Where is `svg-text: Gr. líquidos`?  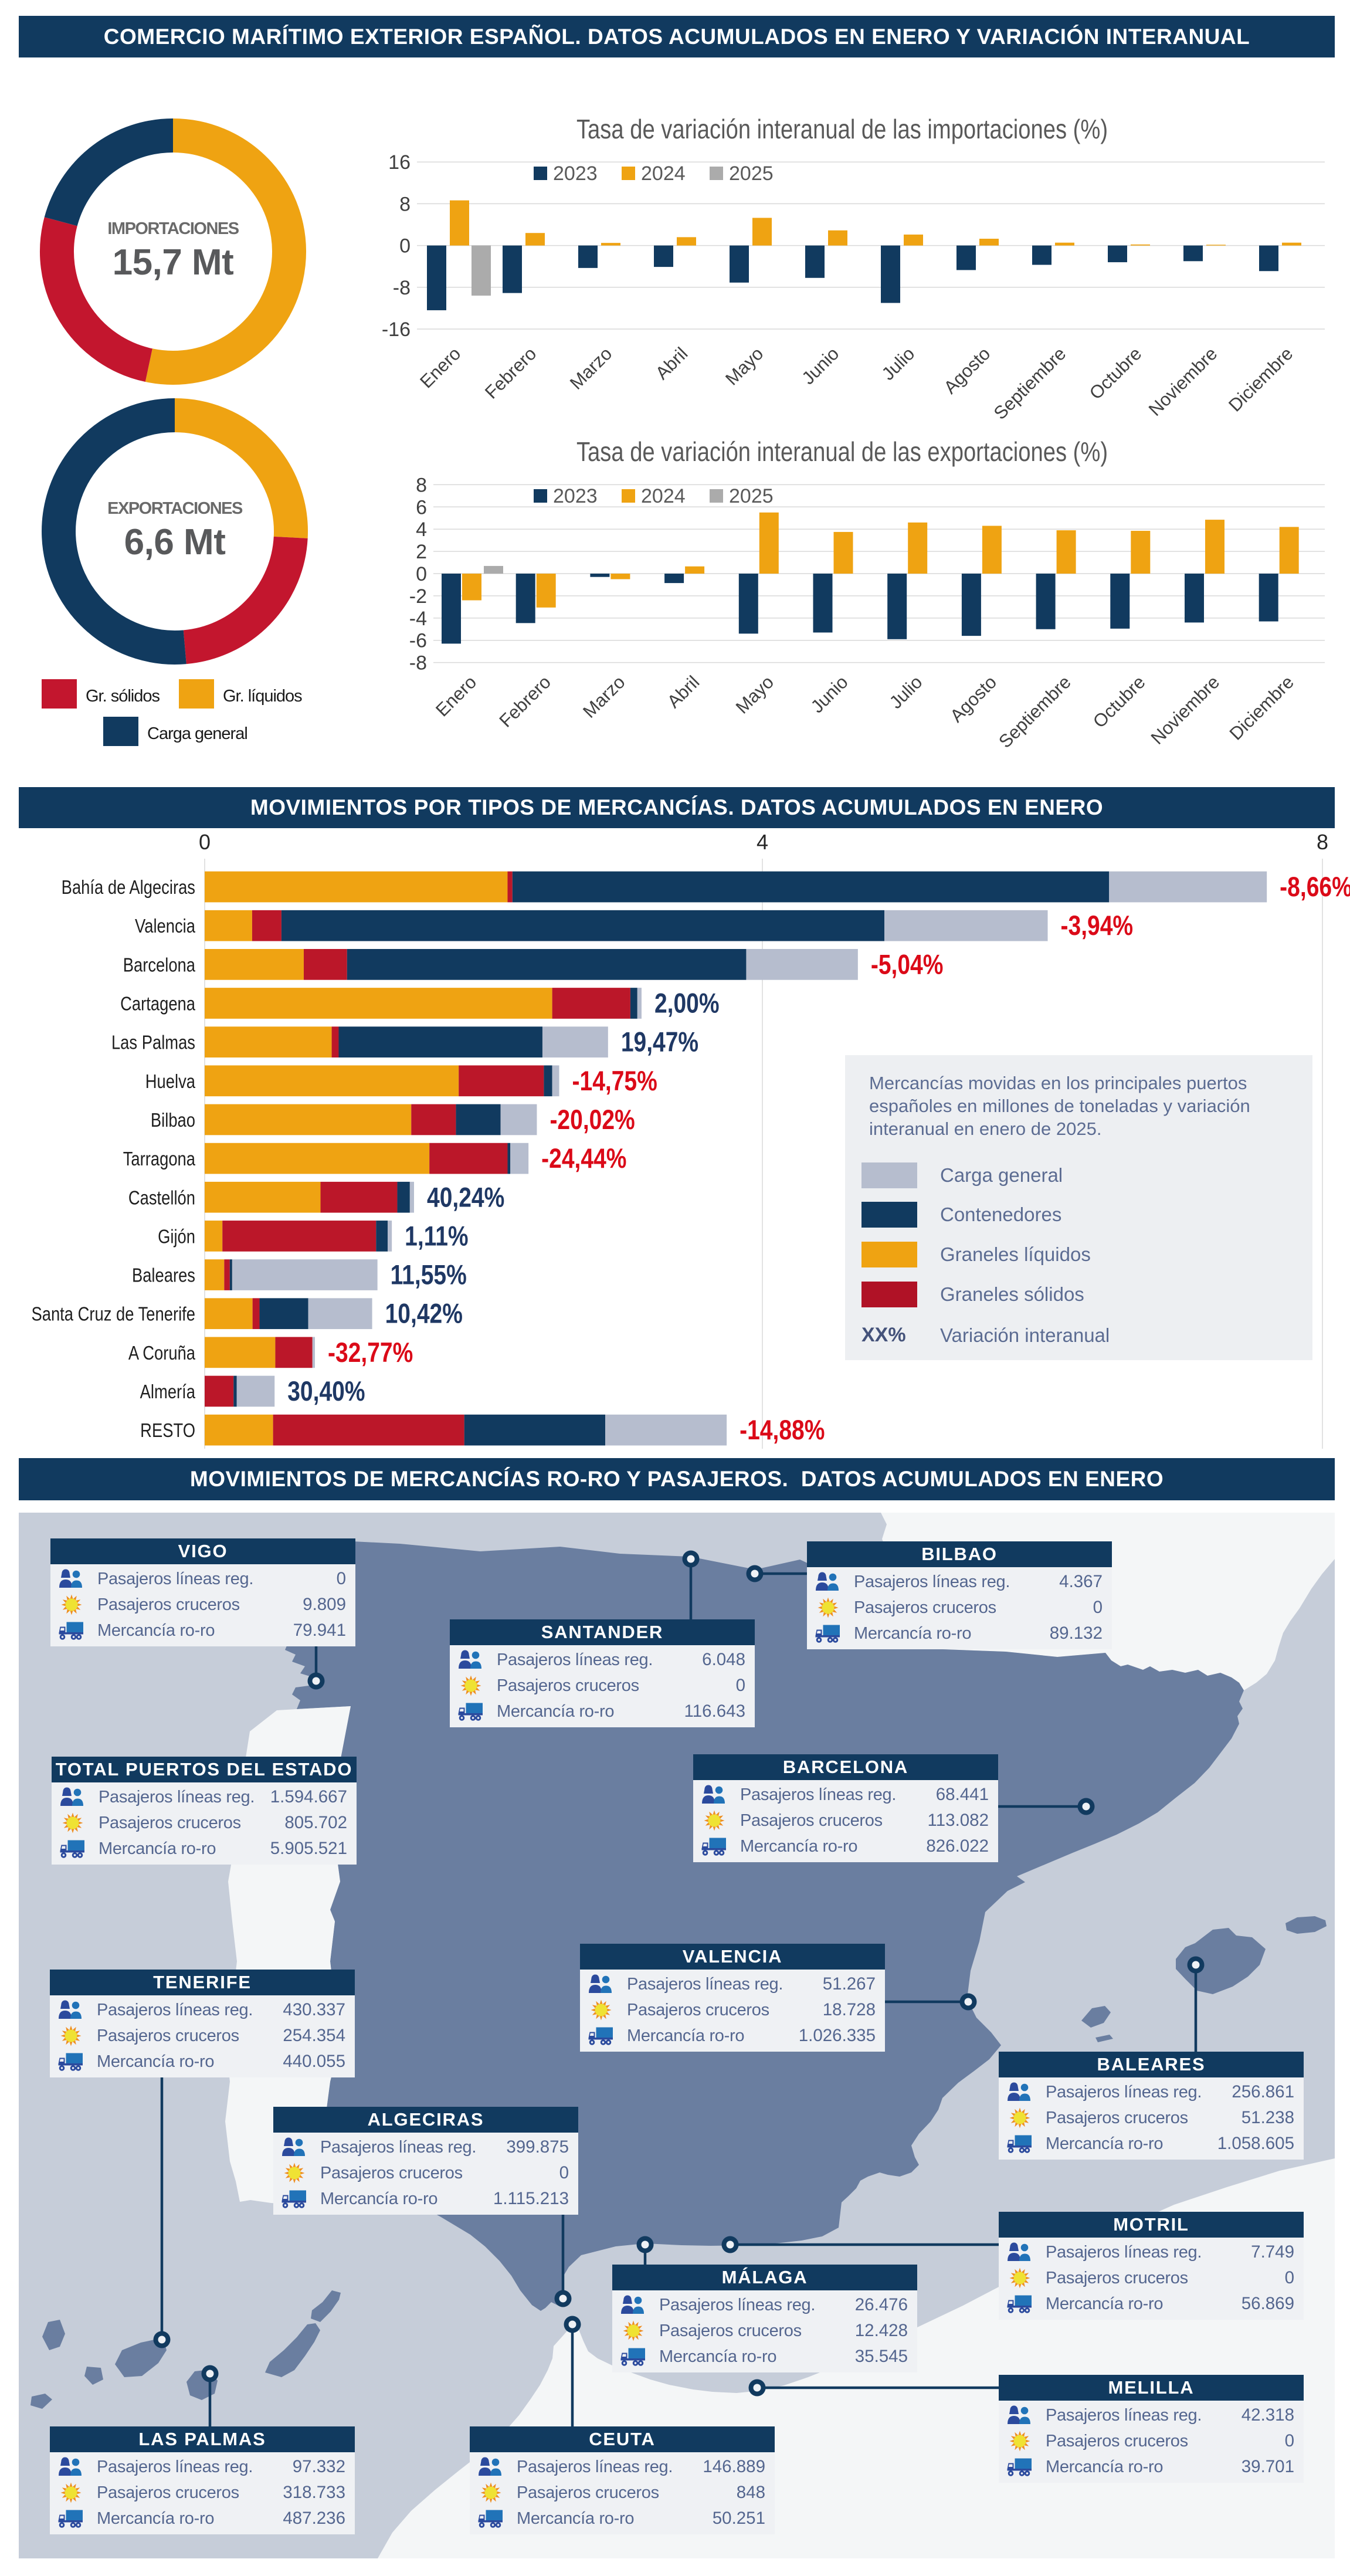
svg-text: Gr. líquidos is located at coordinates (262, 697).